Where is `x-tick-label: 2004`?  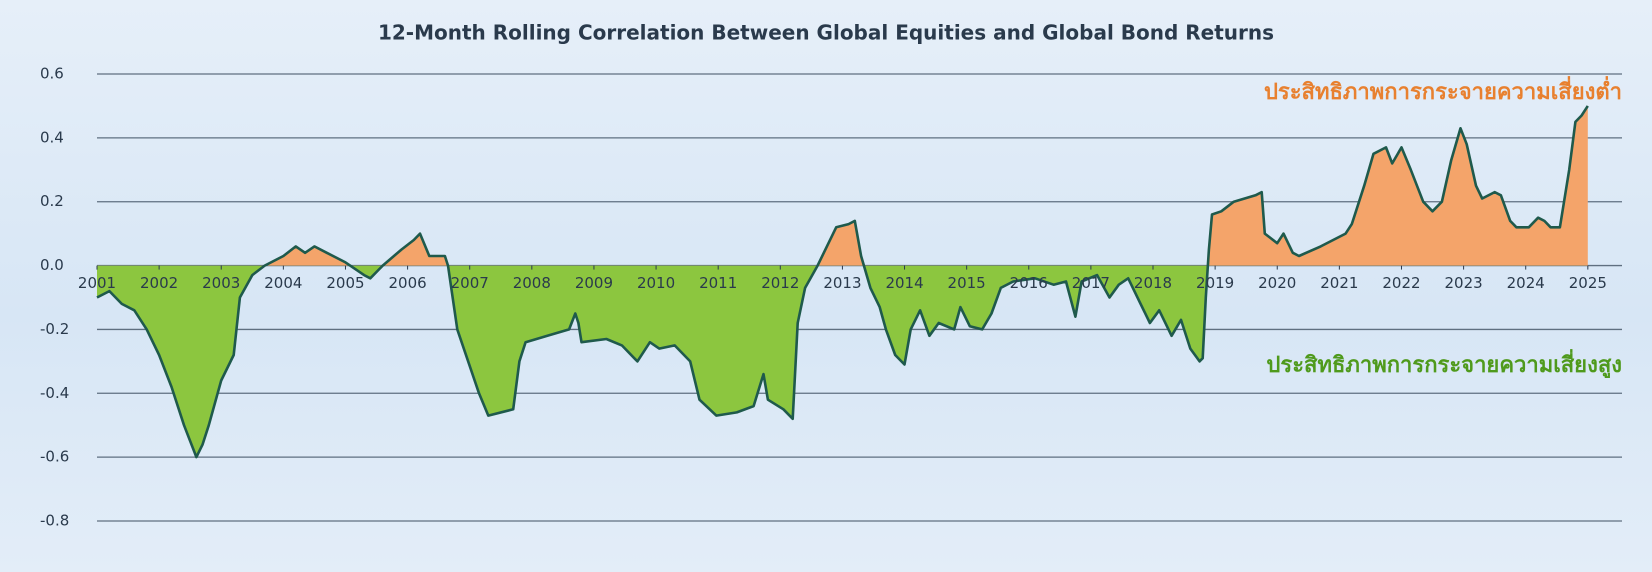 x-tick-label: 2004 is located at coordinates (283, 283).